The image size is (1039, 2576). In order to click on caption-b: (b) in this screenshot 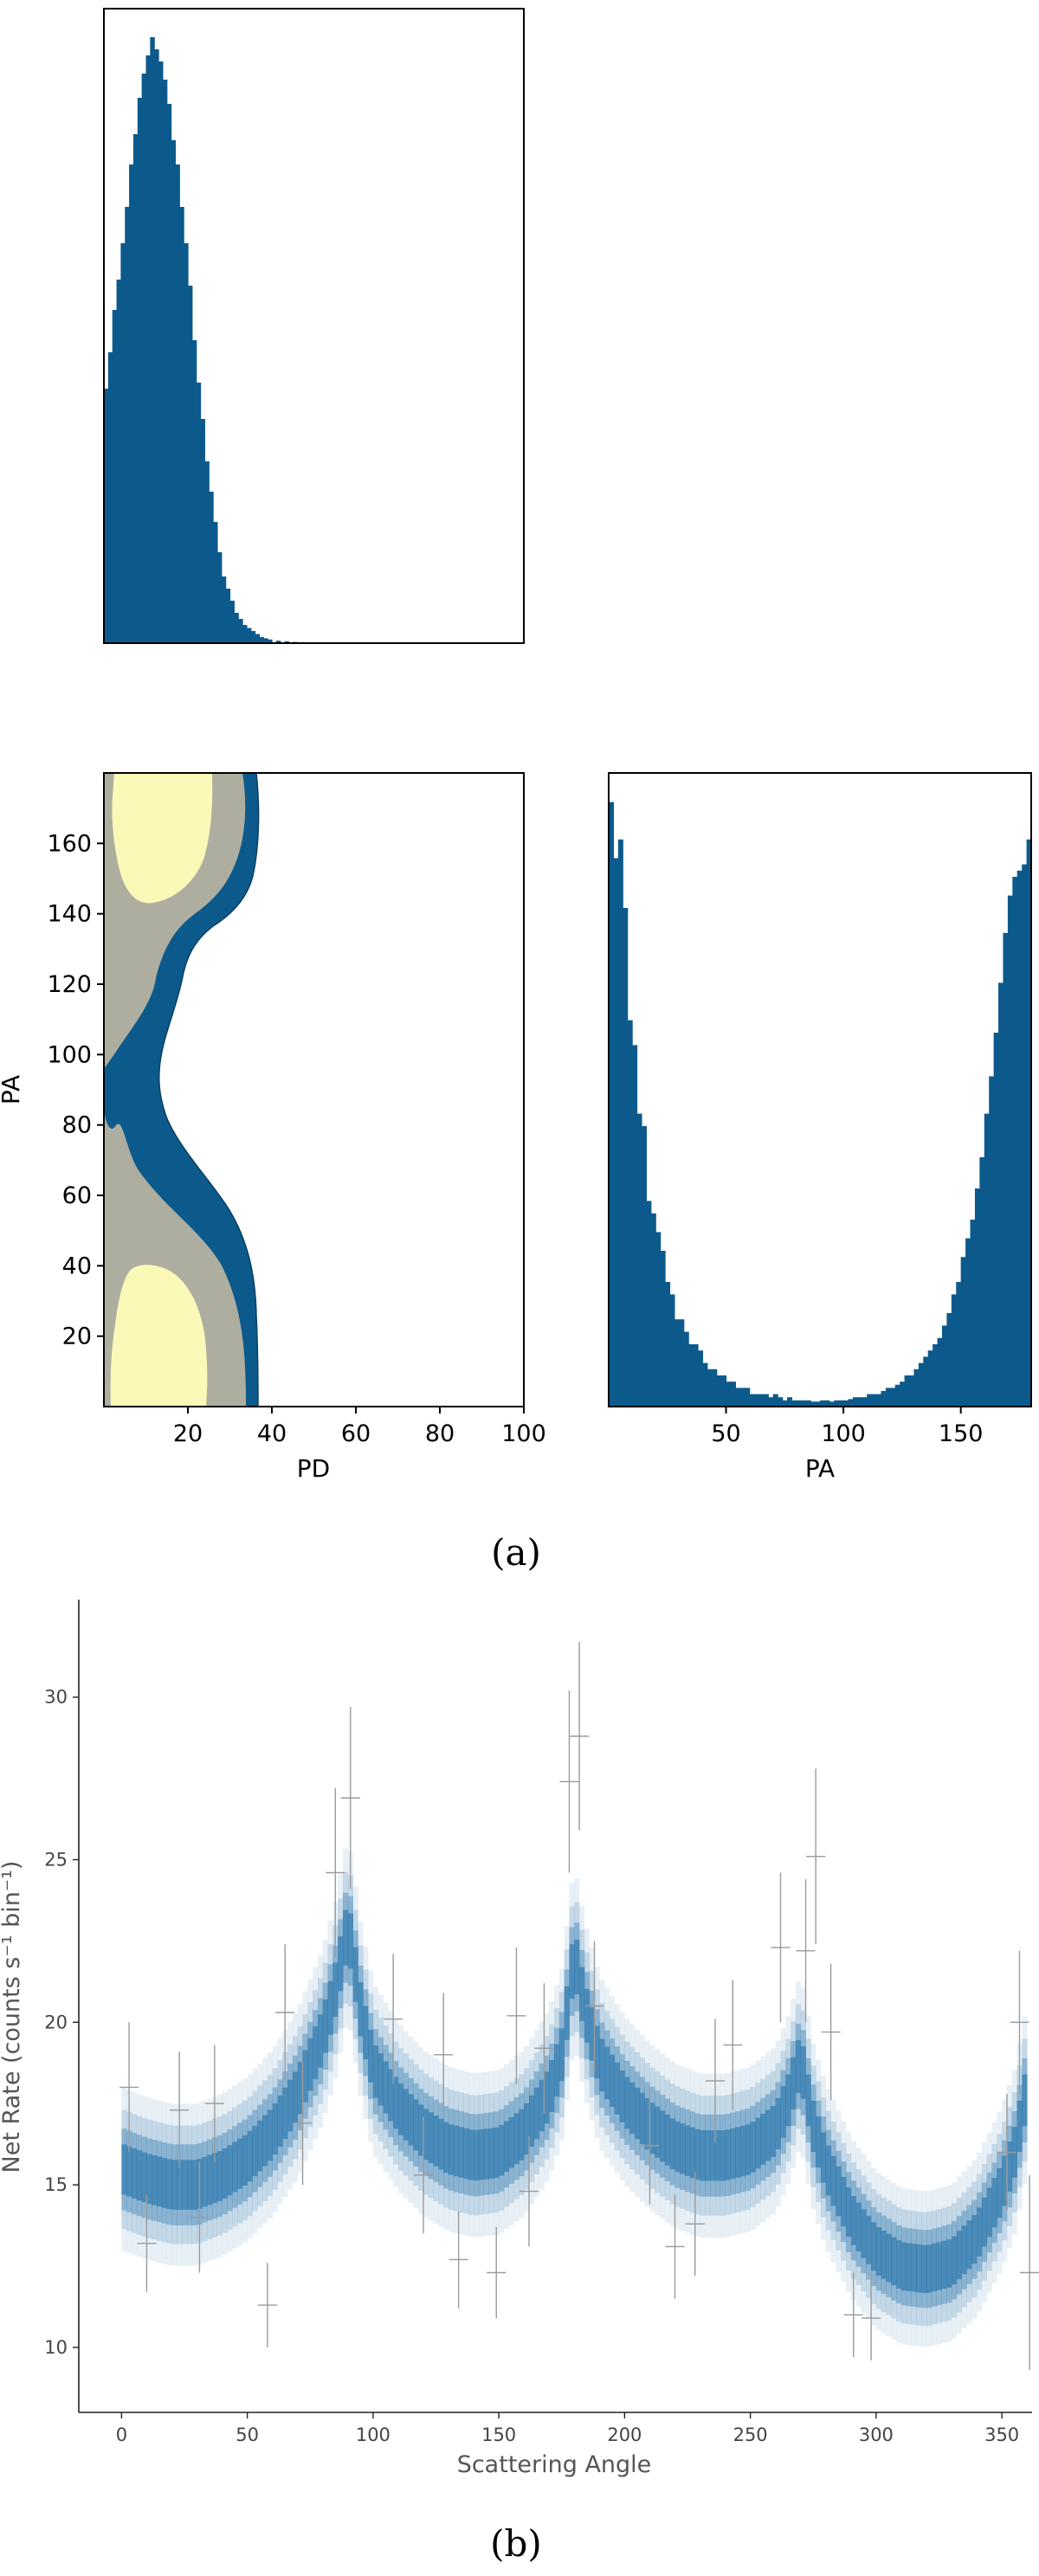, I will do `click(516, 2543)`.